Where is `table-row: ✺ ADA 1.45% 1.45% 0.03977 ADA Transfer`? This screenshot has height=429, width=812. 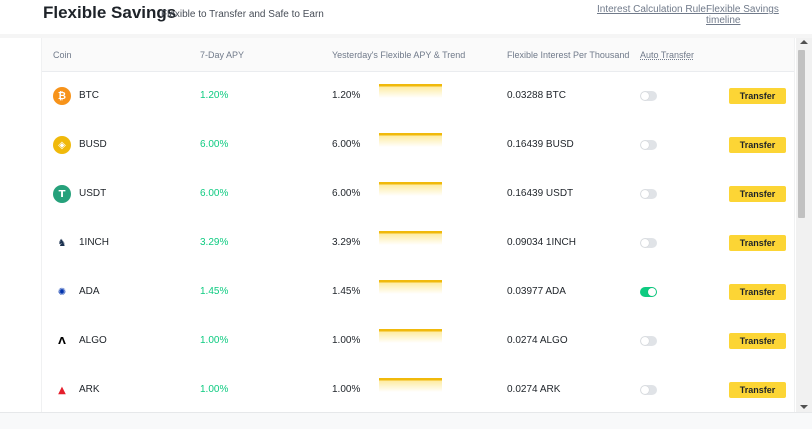
table-row: ✺ ADA 1.45% 1.45% 0.03977 ADA Transfer is located at coordinates (418, 292).